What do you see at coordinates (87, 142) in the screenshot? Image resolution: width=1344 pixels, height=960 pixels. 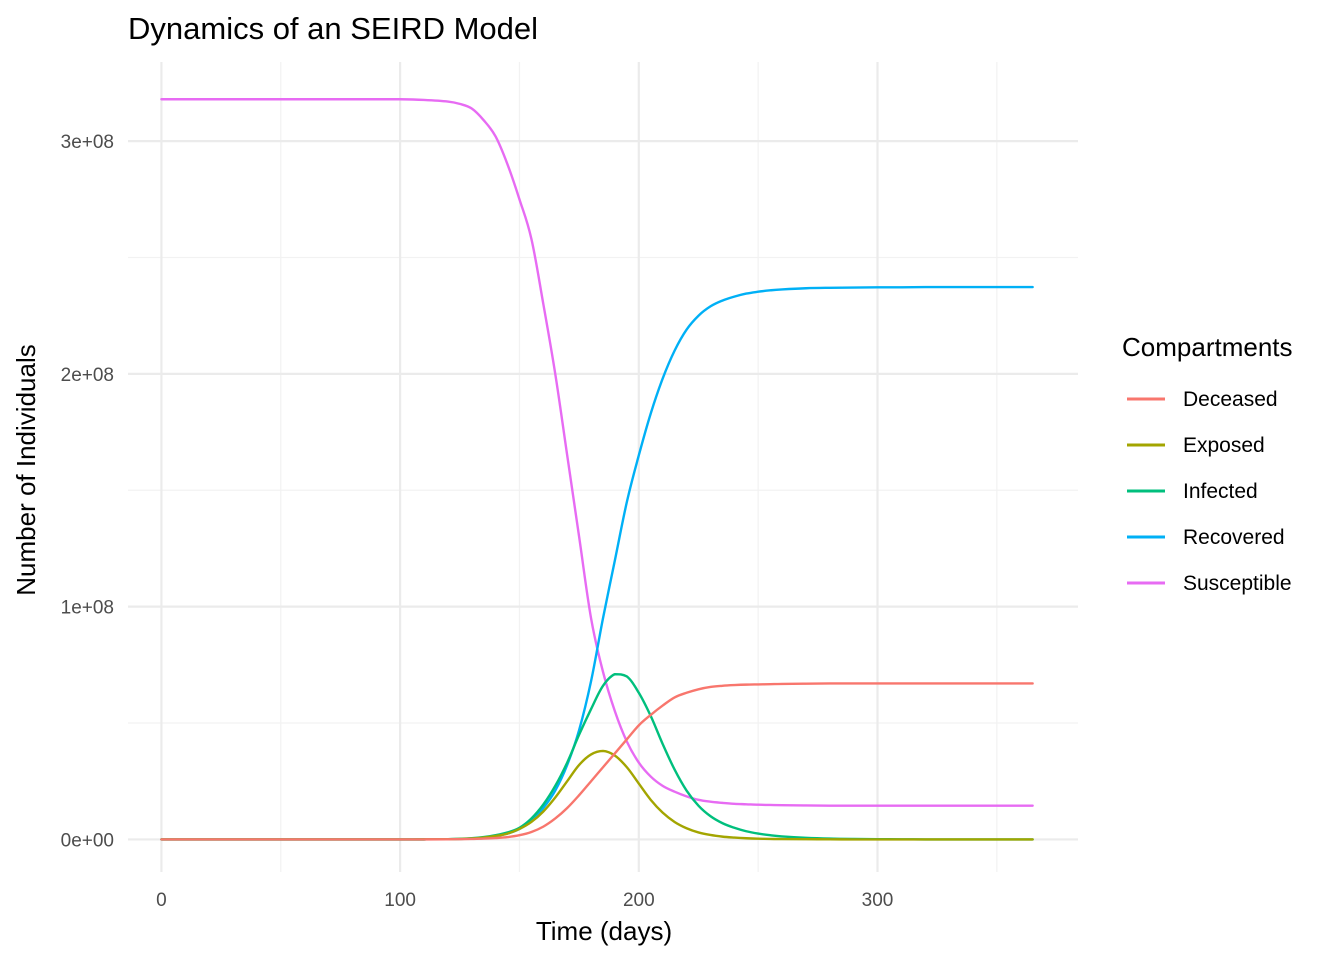 I see `y-tick-label: 3e+08` at bounding box center [87, 142].